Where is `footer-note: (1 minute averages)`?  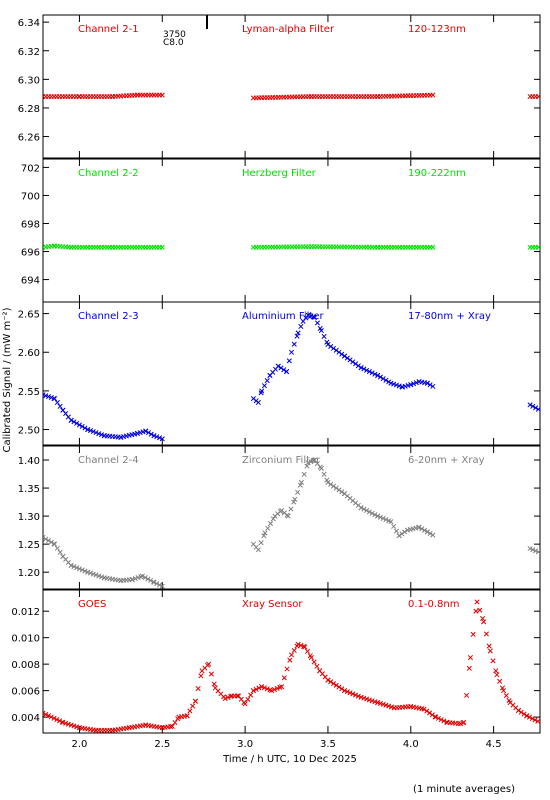
footer-note: (1 minute averages) is located at coordinates (464, 789).